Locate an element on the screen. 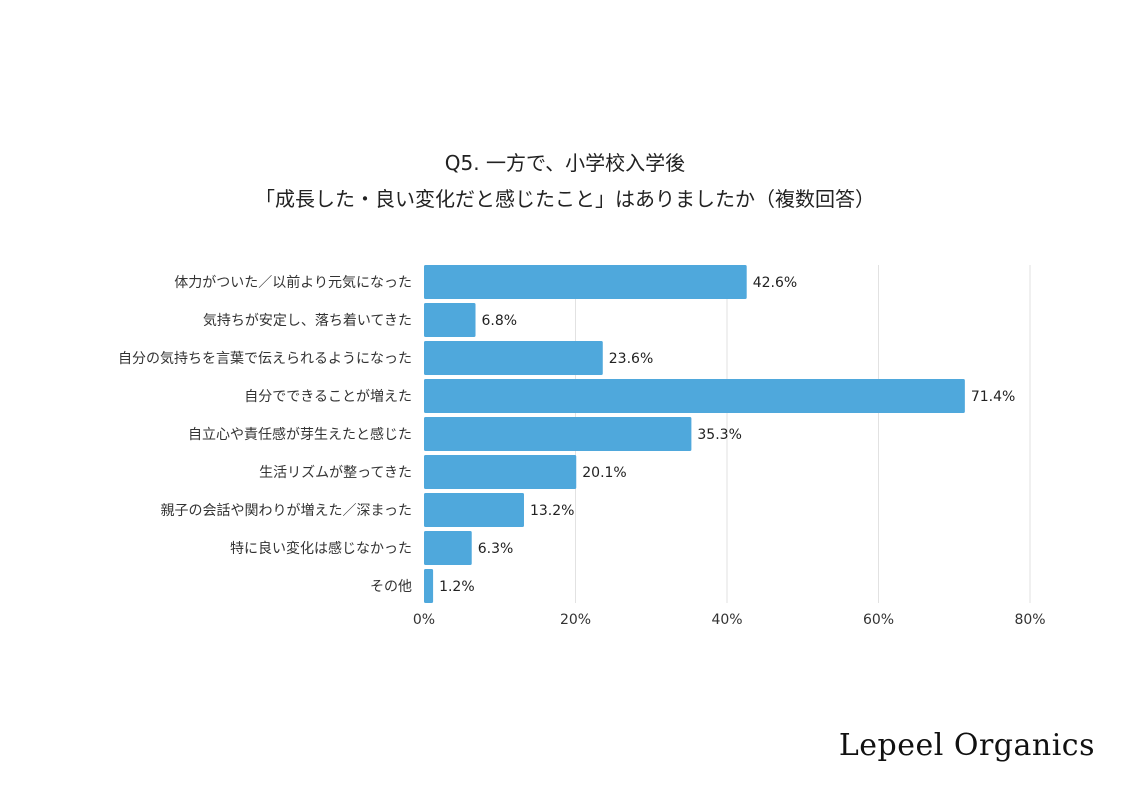  category-label: 自分の気持ちを言葉で伝えられるようになった is located at coordinates (265, 359).